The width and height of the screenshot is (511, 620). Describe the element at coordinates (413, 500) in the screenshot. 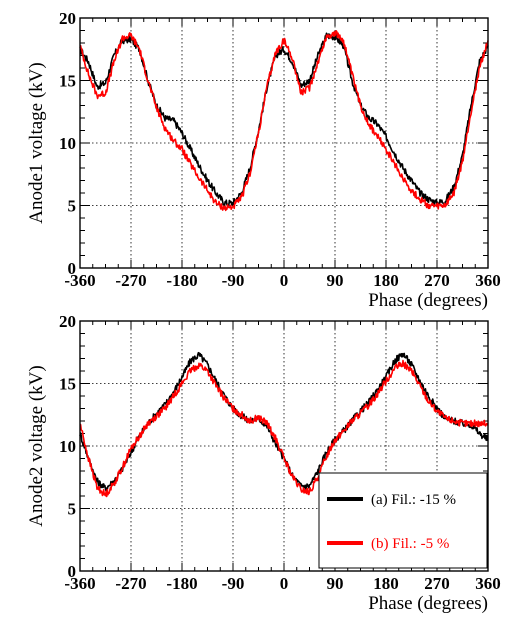

I see `legend-label-a: (a) Fil.: -15 %` at that location.